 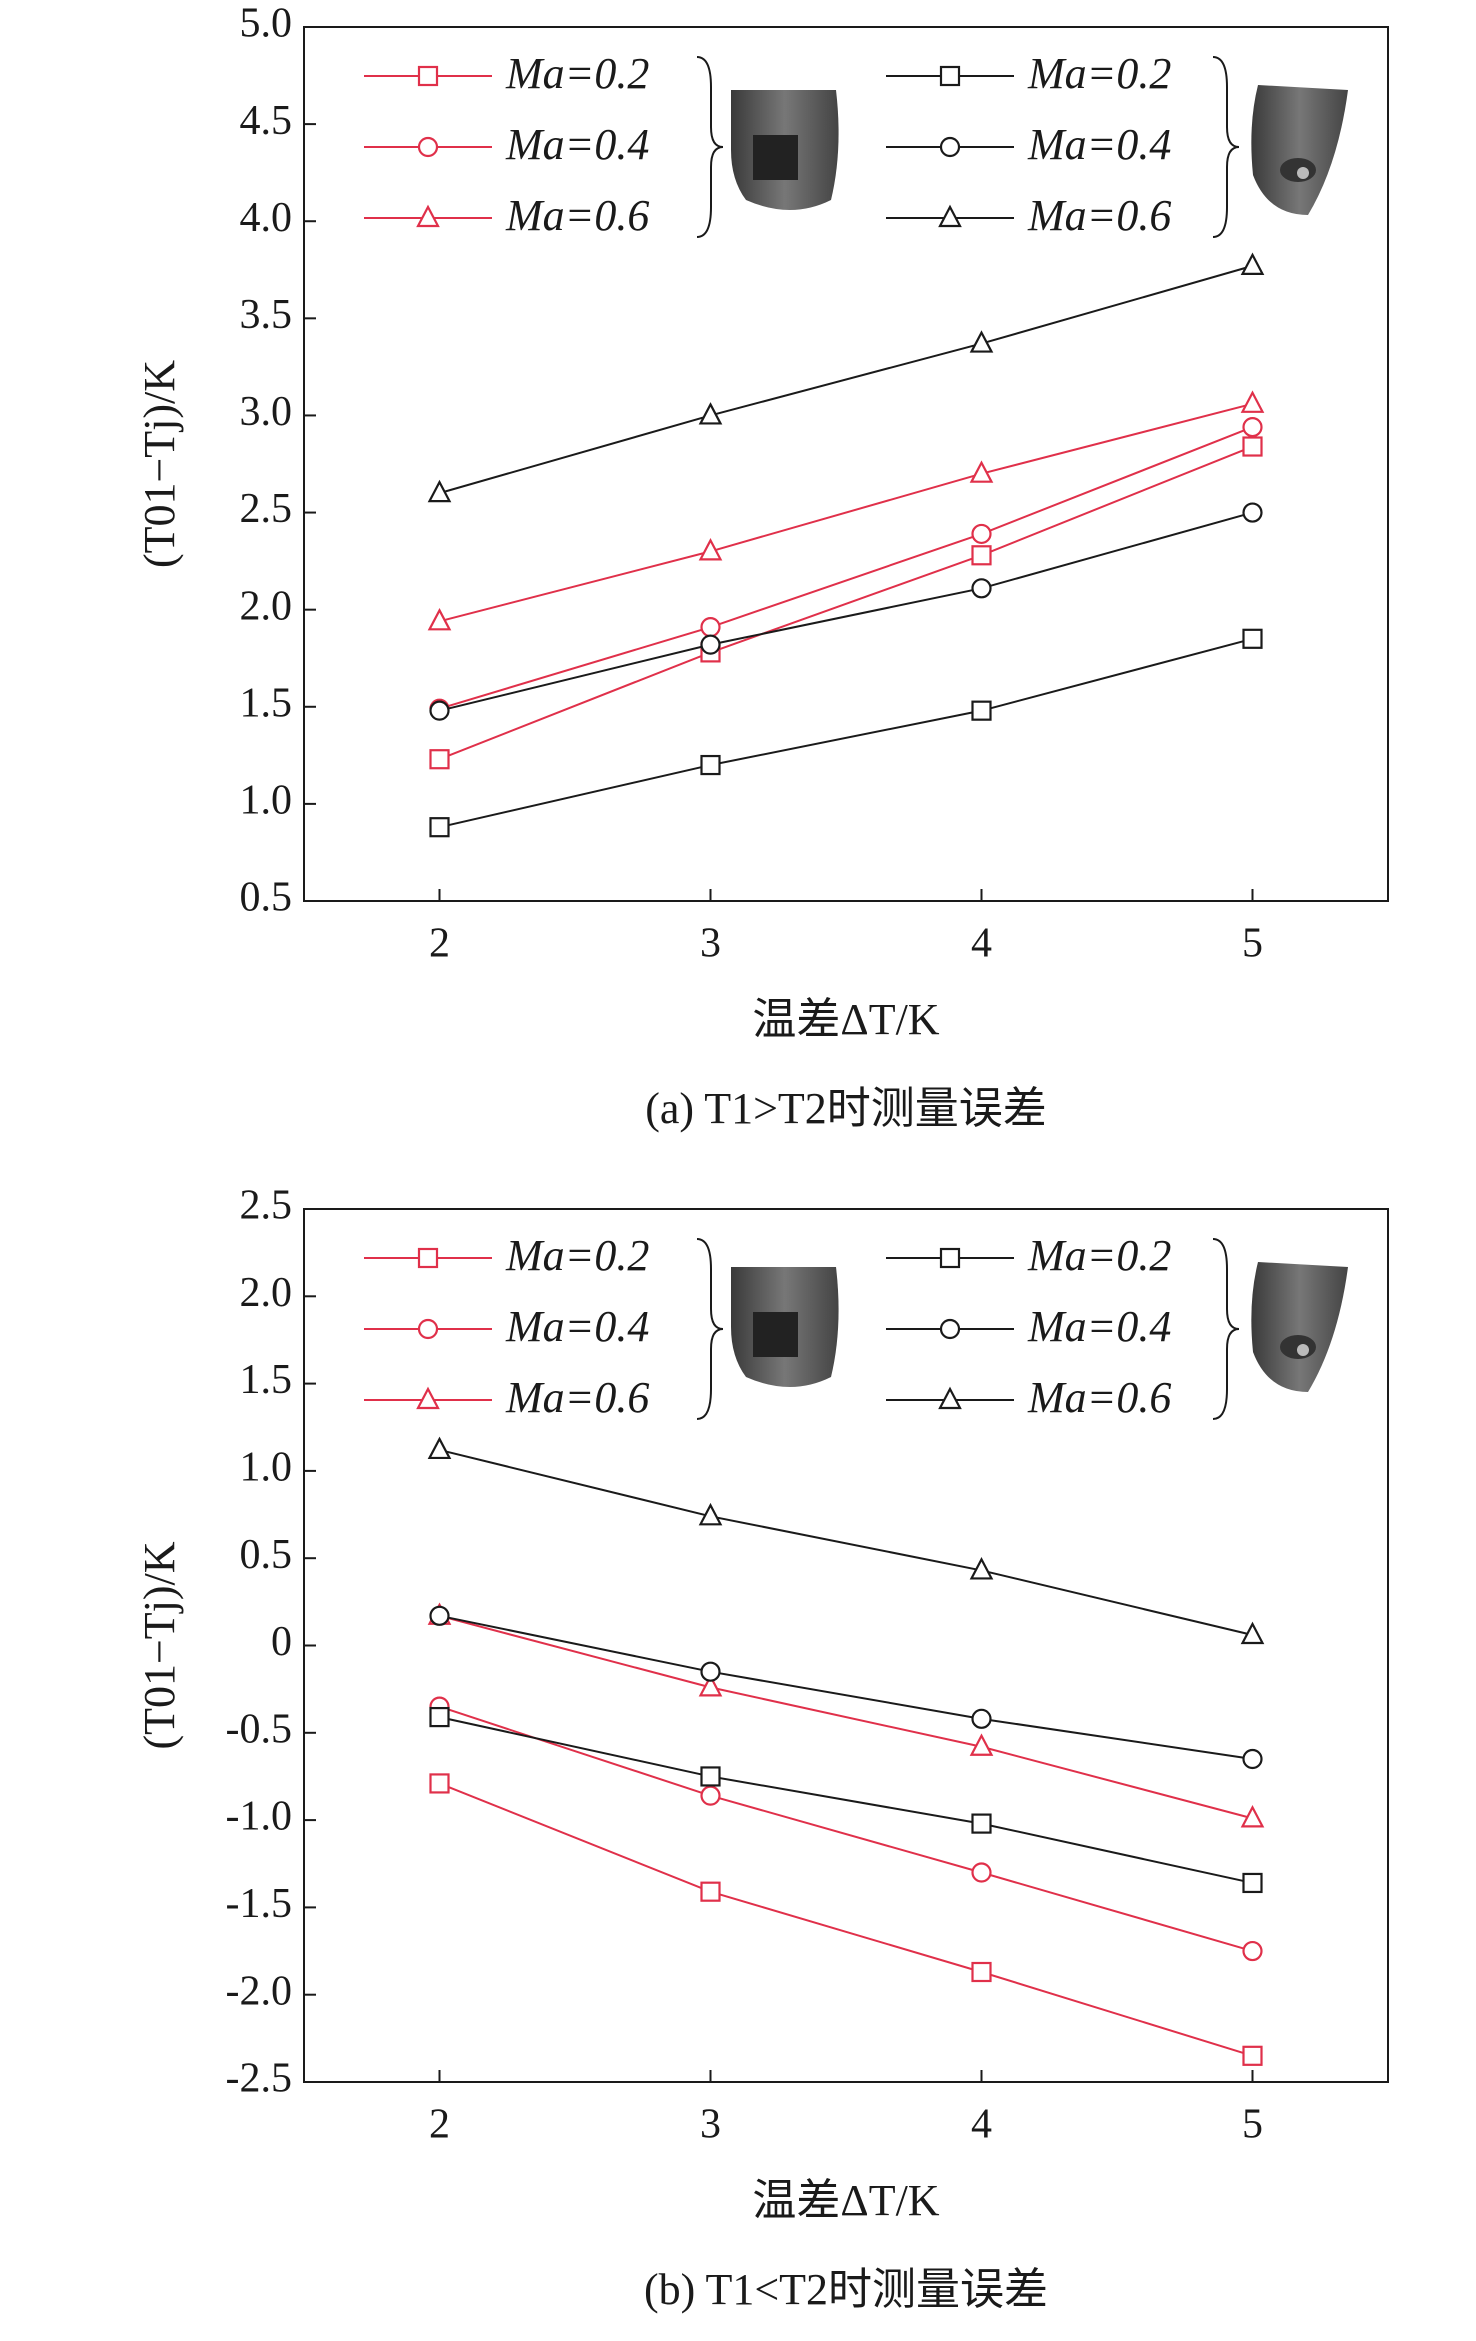 What do you see at coordinates (846, 2289) in the screenshot?
I see `caption: (b) T1<T2时测量误差` at bounding box center [846, 2289].